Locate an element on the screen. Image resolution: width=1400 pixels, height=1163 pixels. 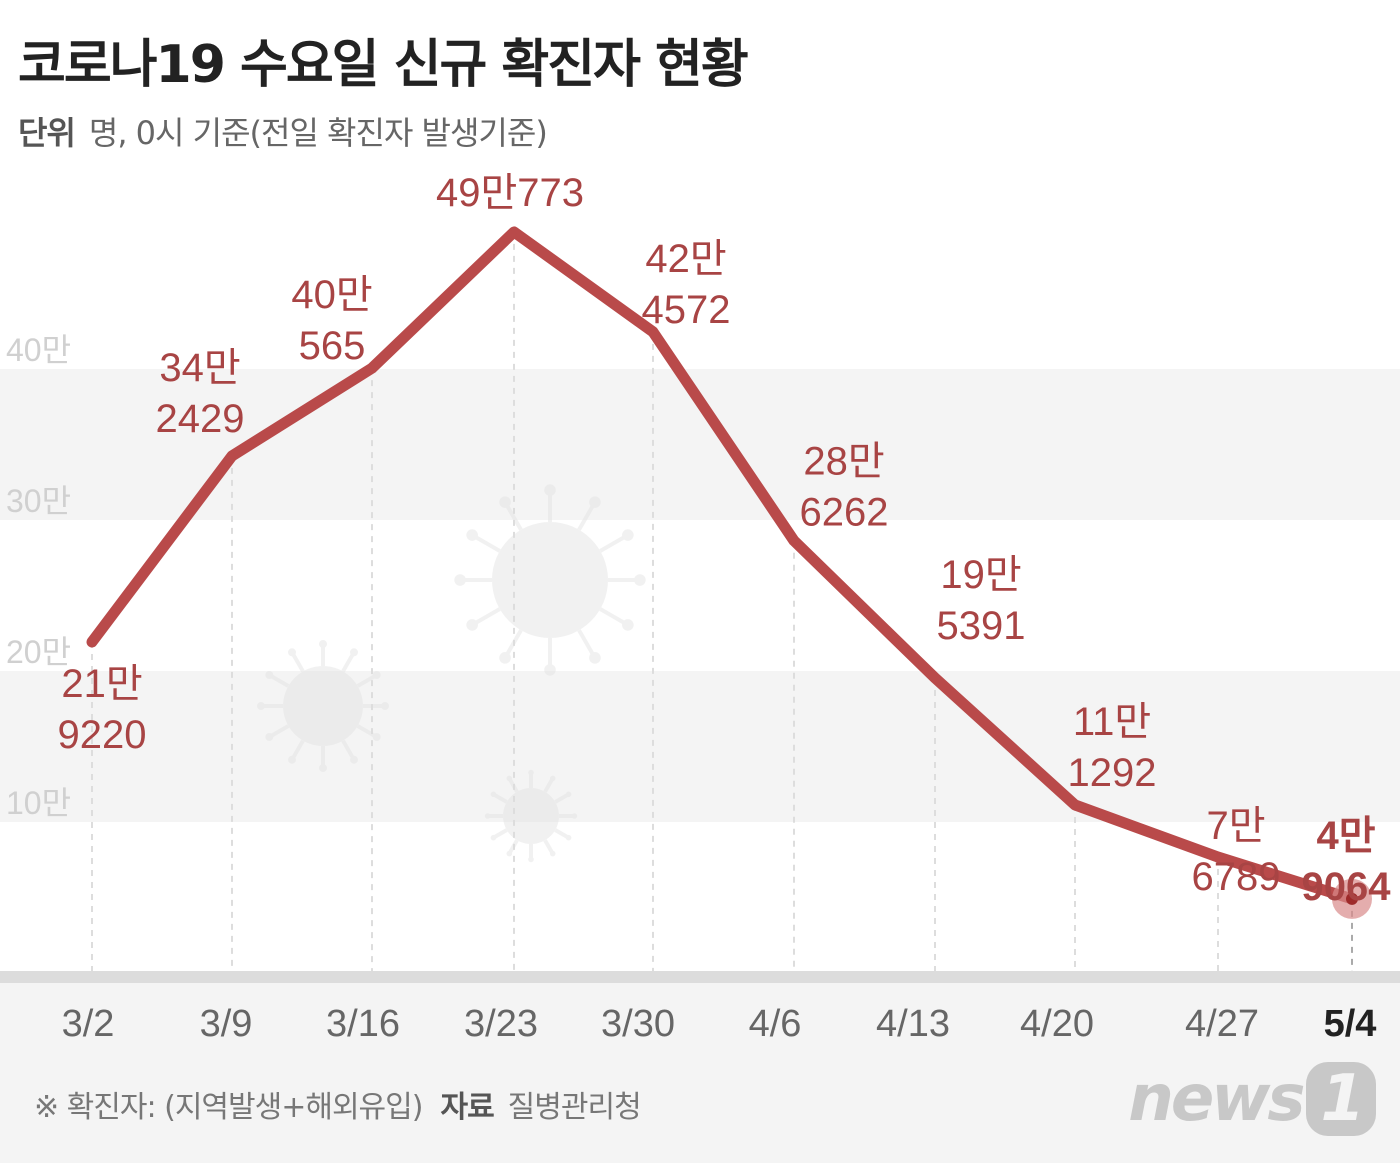
y-tick-label: 30만 is located at coordinates (38, 501).